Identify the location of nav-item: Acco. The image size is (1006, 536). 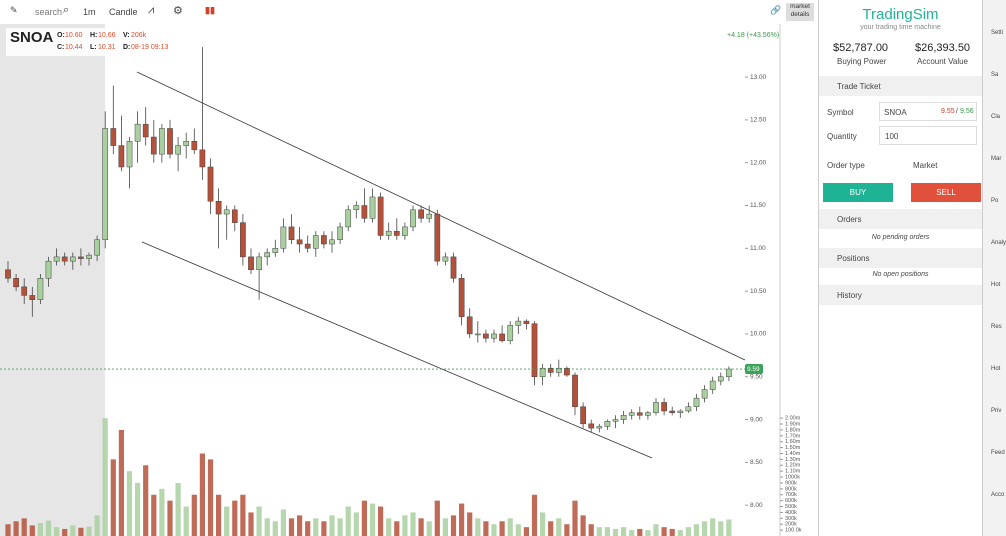
(998, 495).